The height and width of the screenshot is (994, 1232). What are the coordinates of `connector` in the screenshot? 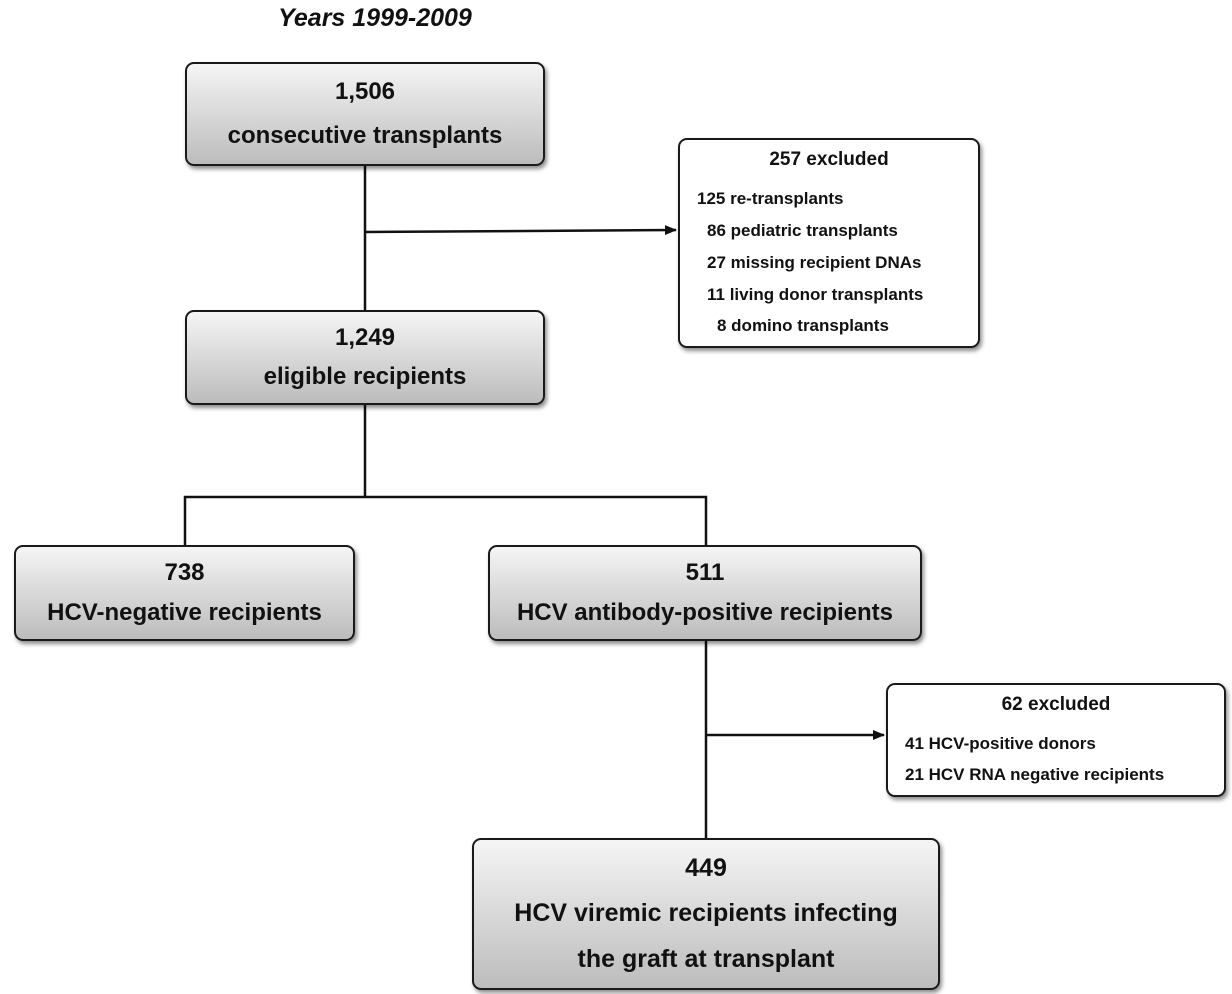 It's located at (445, 520).